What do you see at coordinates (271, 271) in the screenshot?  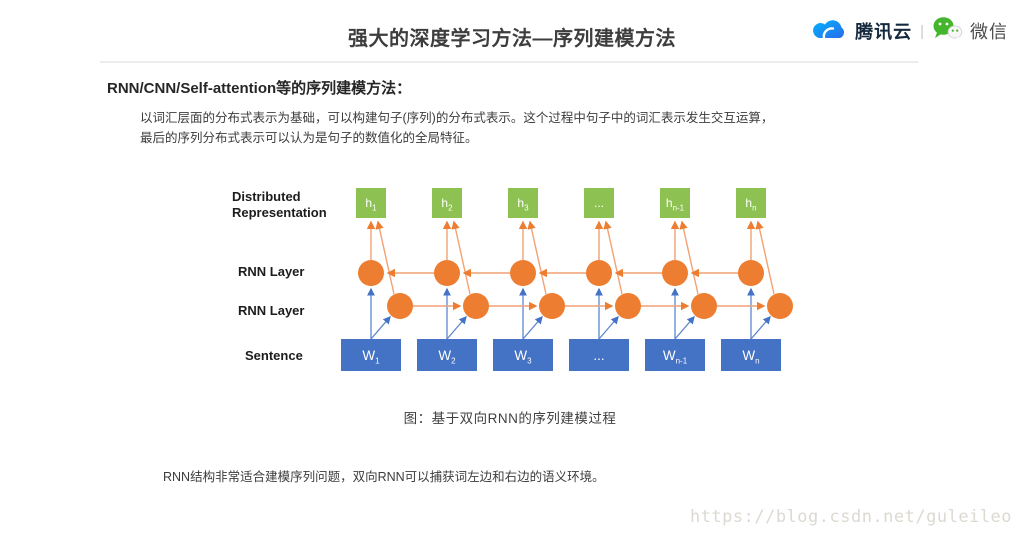 I see `row-label-rnn-layer-backward: RNN Layer` at bounding box center [271, 271].